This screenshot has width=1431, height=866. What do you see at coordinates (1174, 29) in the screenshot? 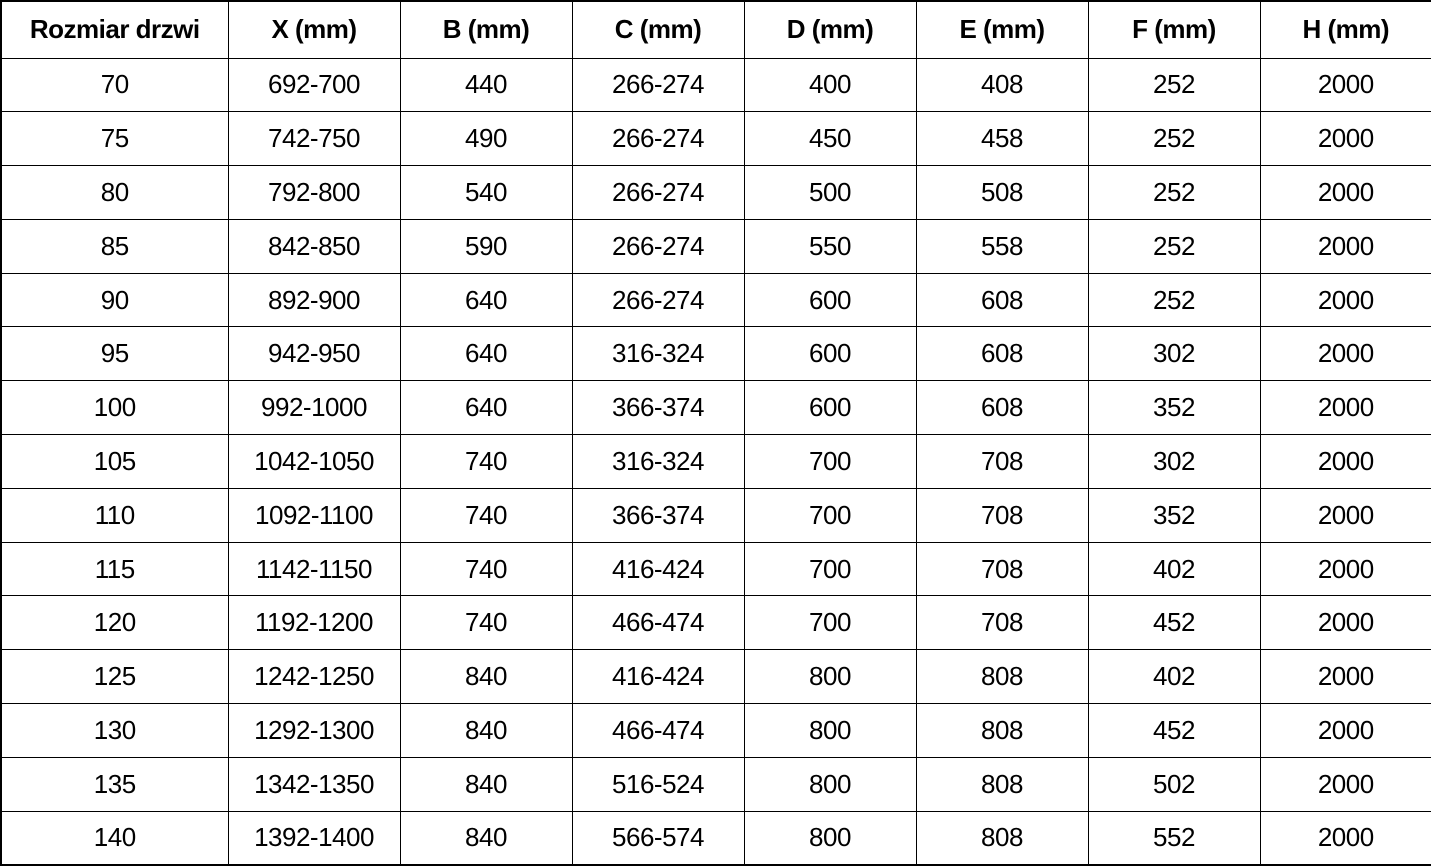
I see `column-header-f-mm: F (mm)` at bounding box center [1174, 29].